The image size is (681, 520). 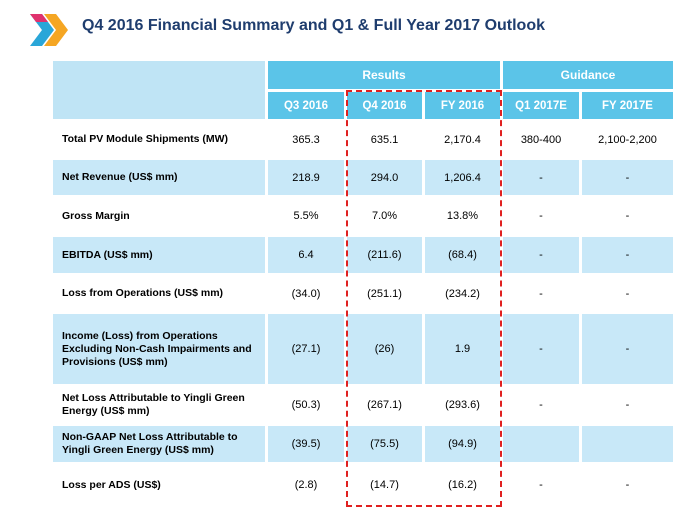 I want to click on column-header-q1-2017e: Q1 2017E, so click(x=541, y=105).